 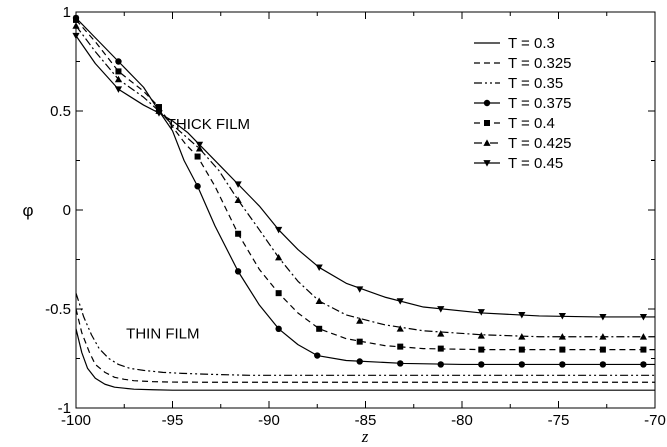 I want to click on legend-label: T = 0.35, so click(x=535, y=83).